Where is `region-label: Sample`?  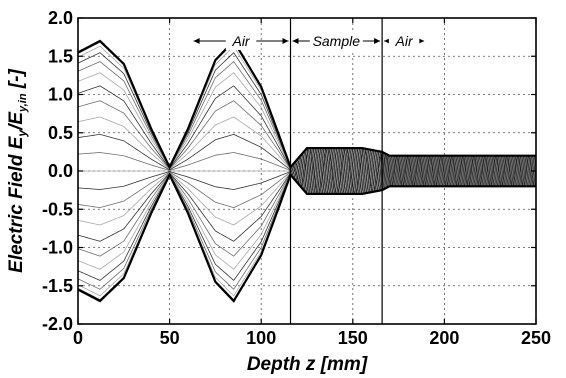 region-label: Sample is located at coordinates (337, 41).